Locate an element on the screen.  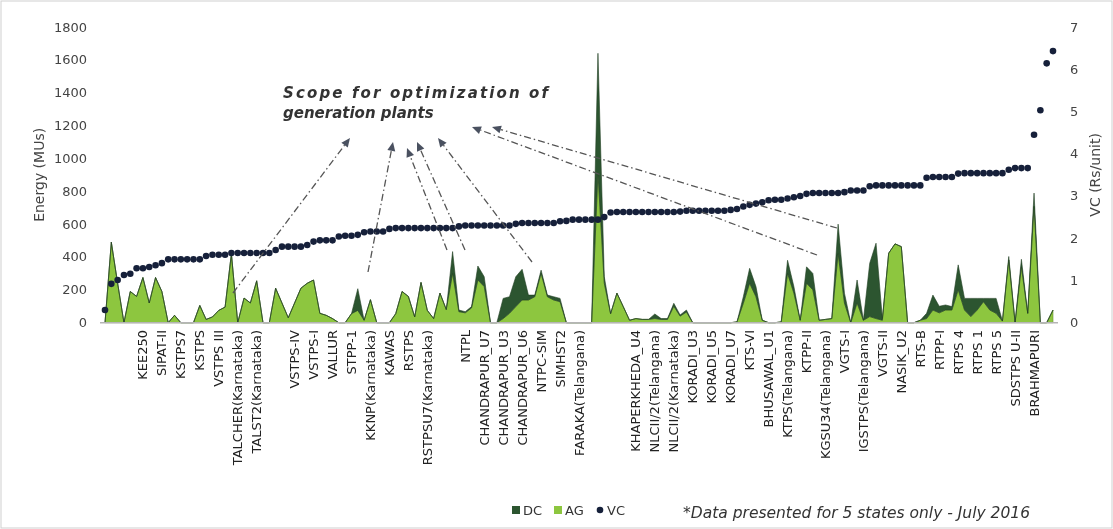
x-tick-label: KTPP-II is located at coordinates (807, 352).